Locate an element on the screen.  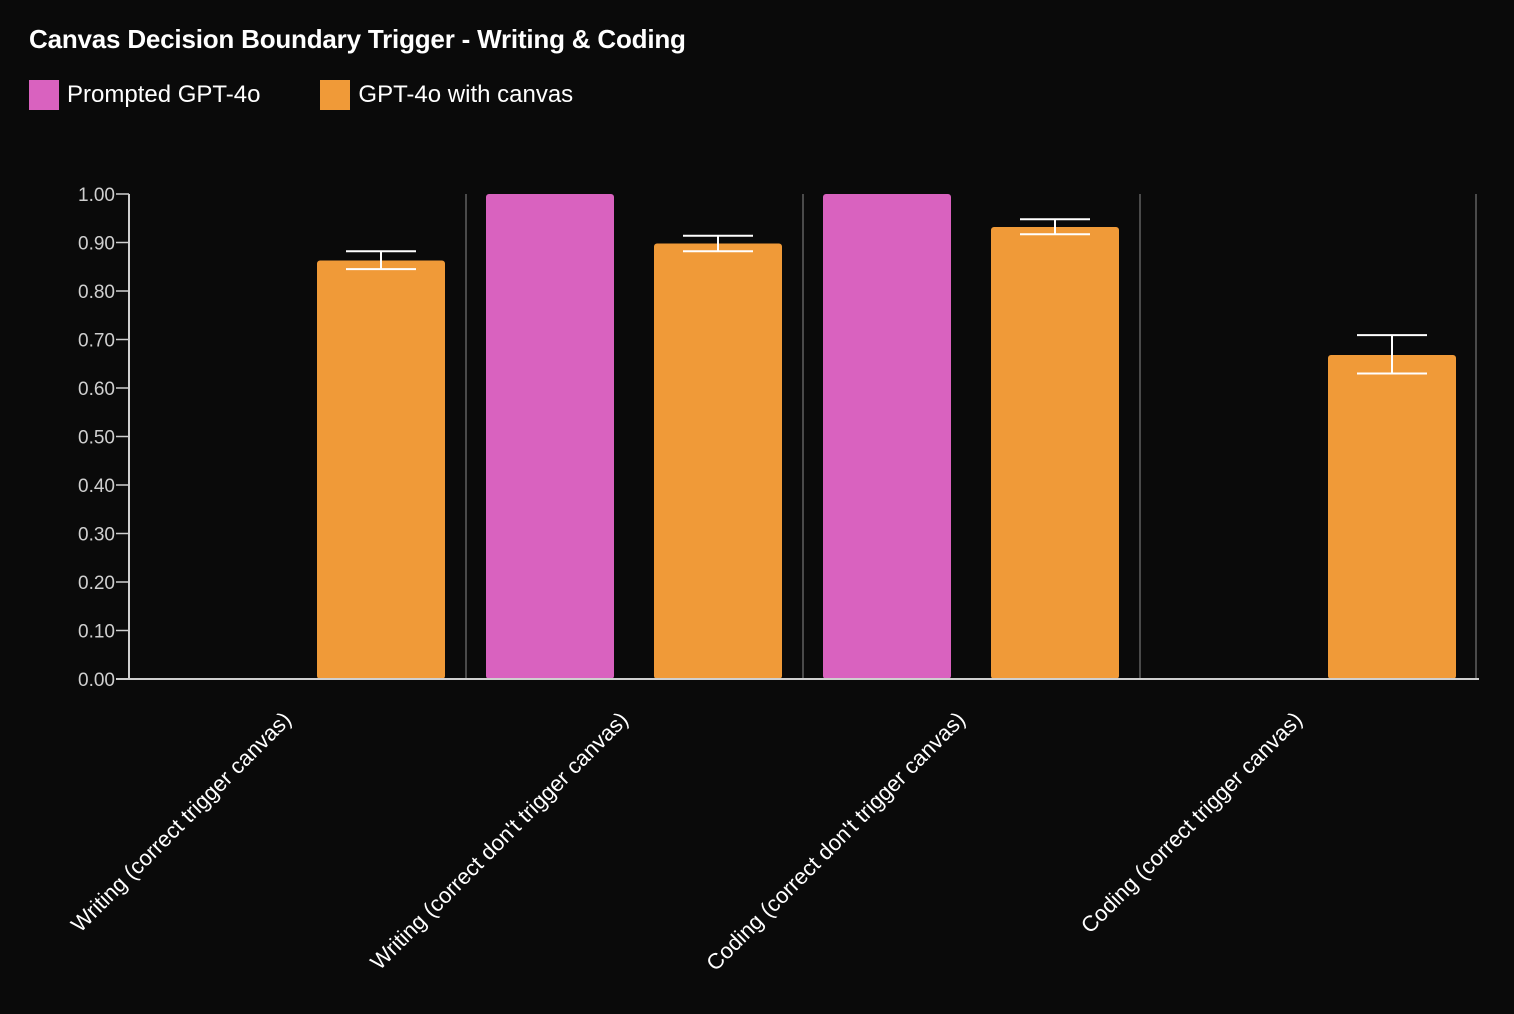
legend-swatch-gpt-4o-with-canvas is located at coordinates (335, 95).